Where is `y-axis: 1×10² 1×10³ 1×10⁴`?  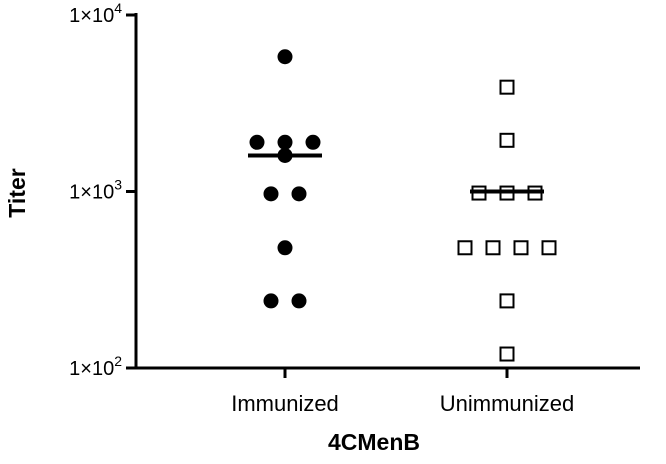
y-axis: 1×10² 1×10³ 1×10⁴ is located at coordinates (103, 190).